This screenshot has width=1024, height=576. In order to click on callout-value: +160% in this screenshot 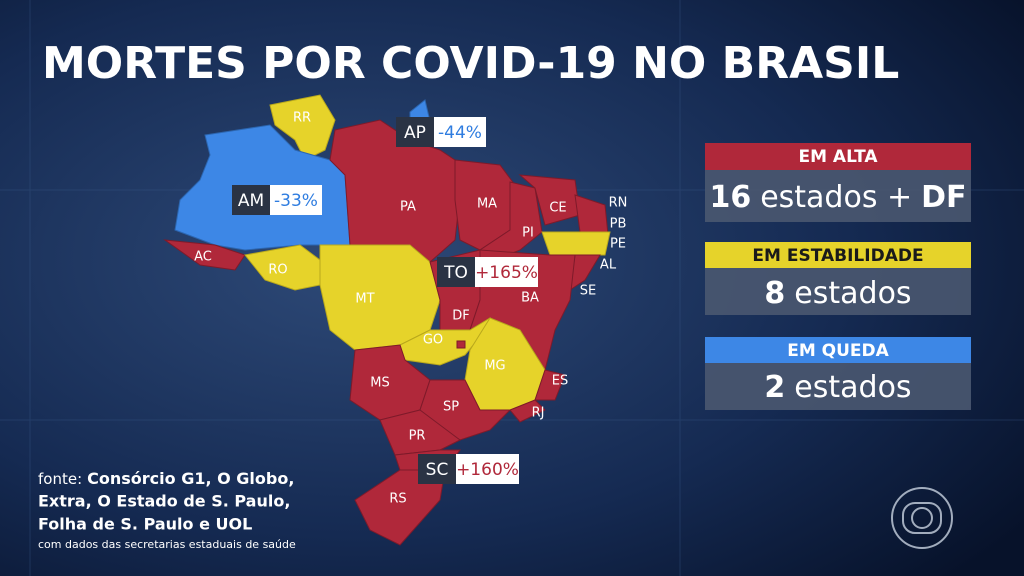, I will do `click(487, 470)`.